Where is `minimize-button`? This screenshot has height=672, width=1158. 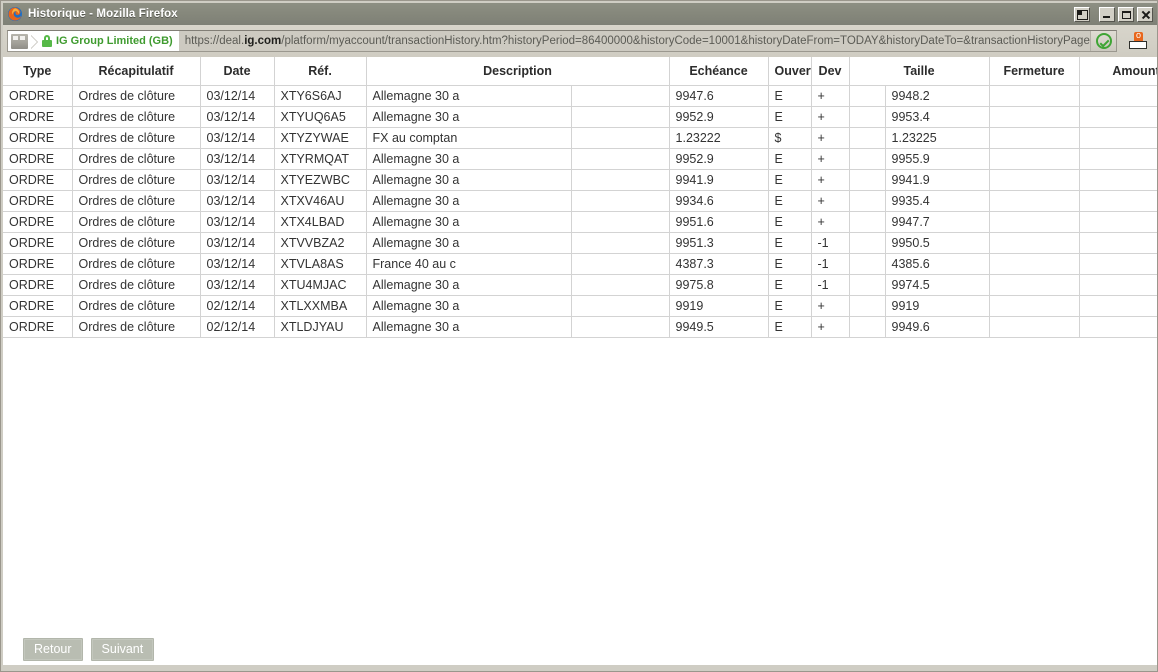 minimize-button is located at coordinates (1107, 14).